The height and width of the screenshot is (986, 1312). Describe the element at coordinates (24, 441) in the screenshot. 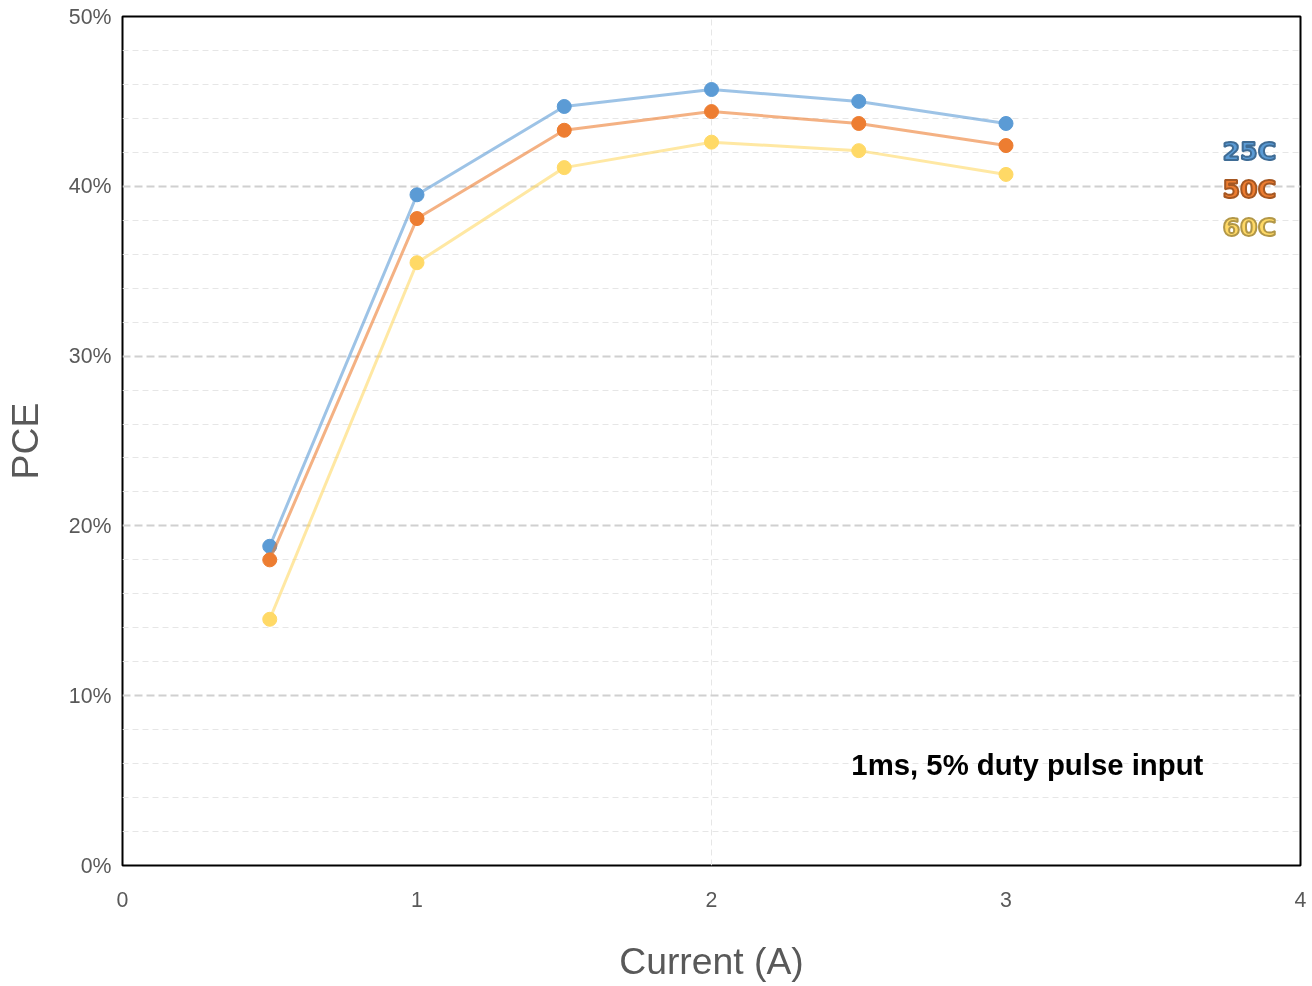

I see `y-axis-title: PCE` at that location.